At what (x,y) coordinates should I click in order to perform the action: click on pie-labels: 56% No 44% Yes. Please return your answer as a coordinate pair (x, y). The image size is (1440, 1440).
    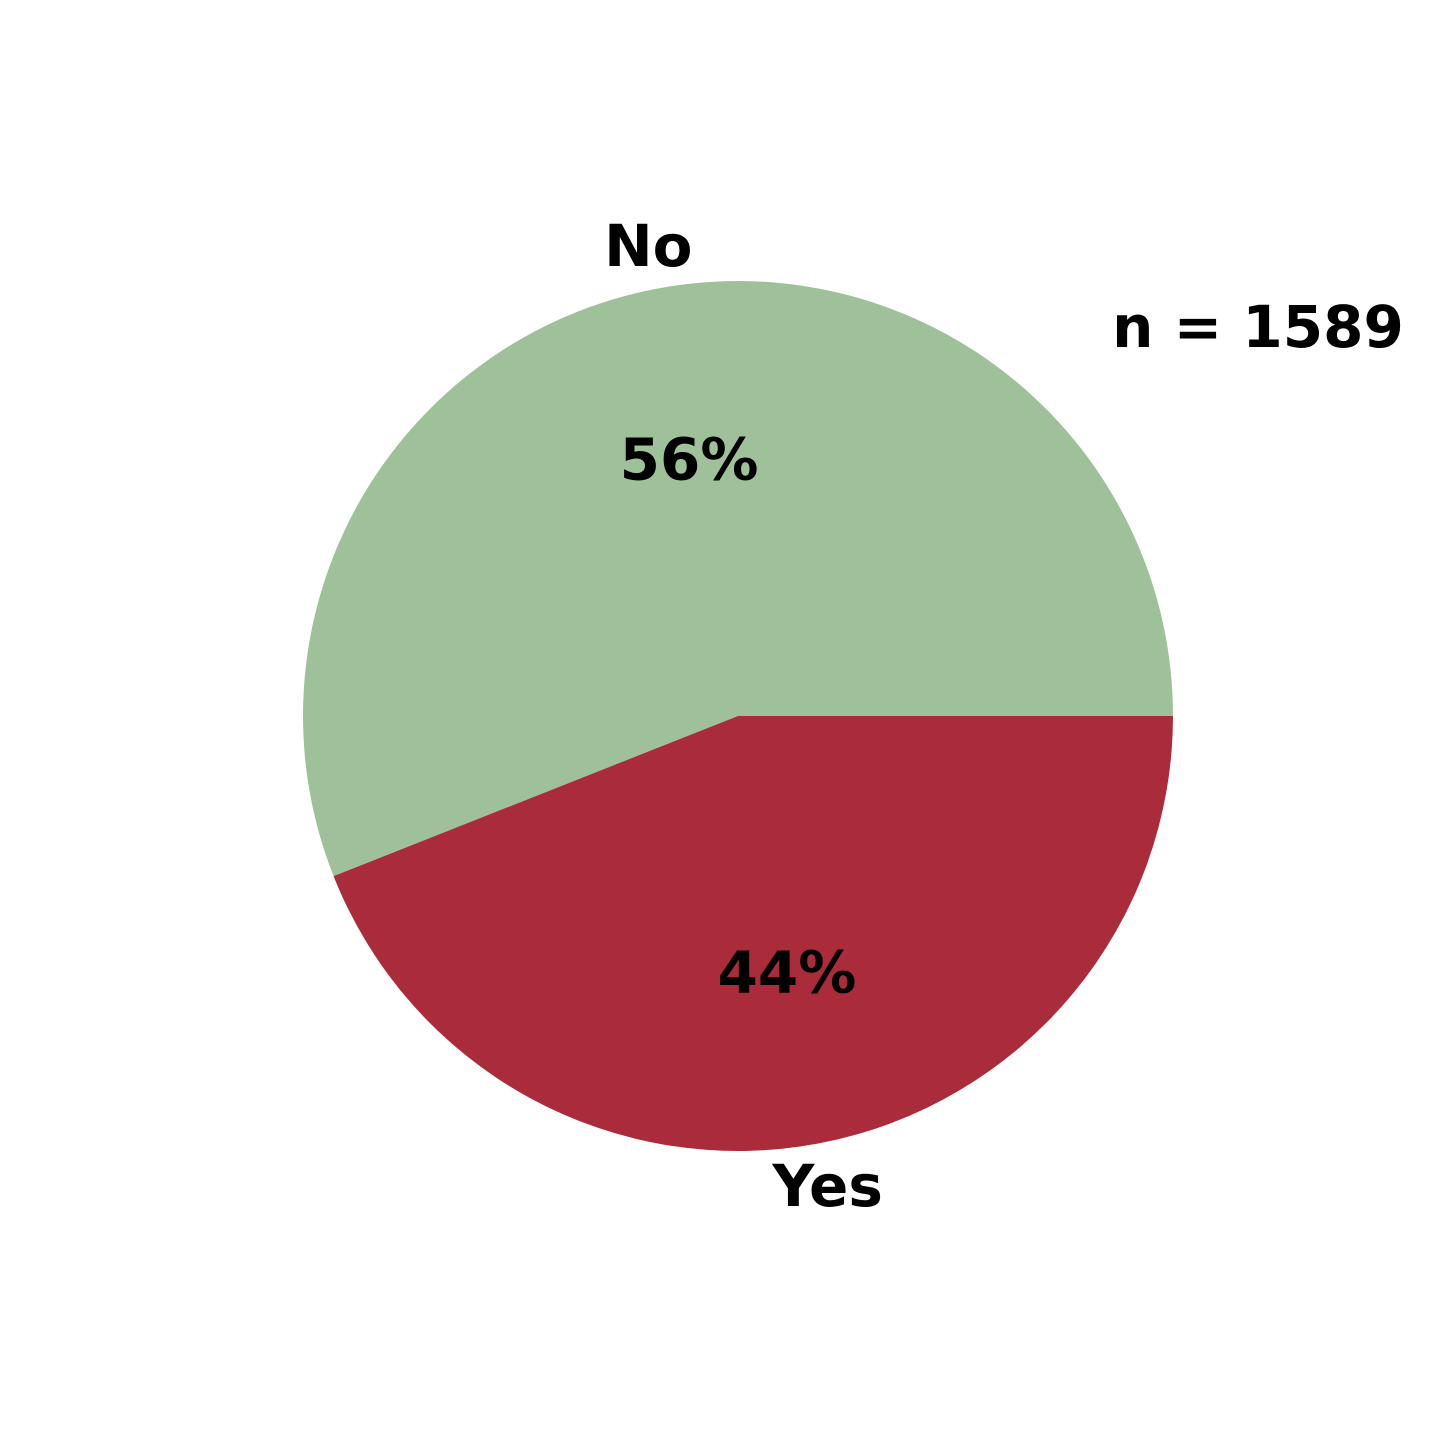
    Looking at the image, I should click on (743, 716).